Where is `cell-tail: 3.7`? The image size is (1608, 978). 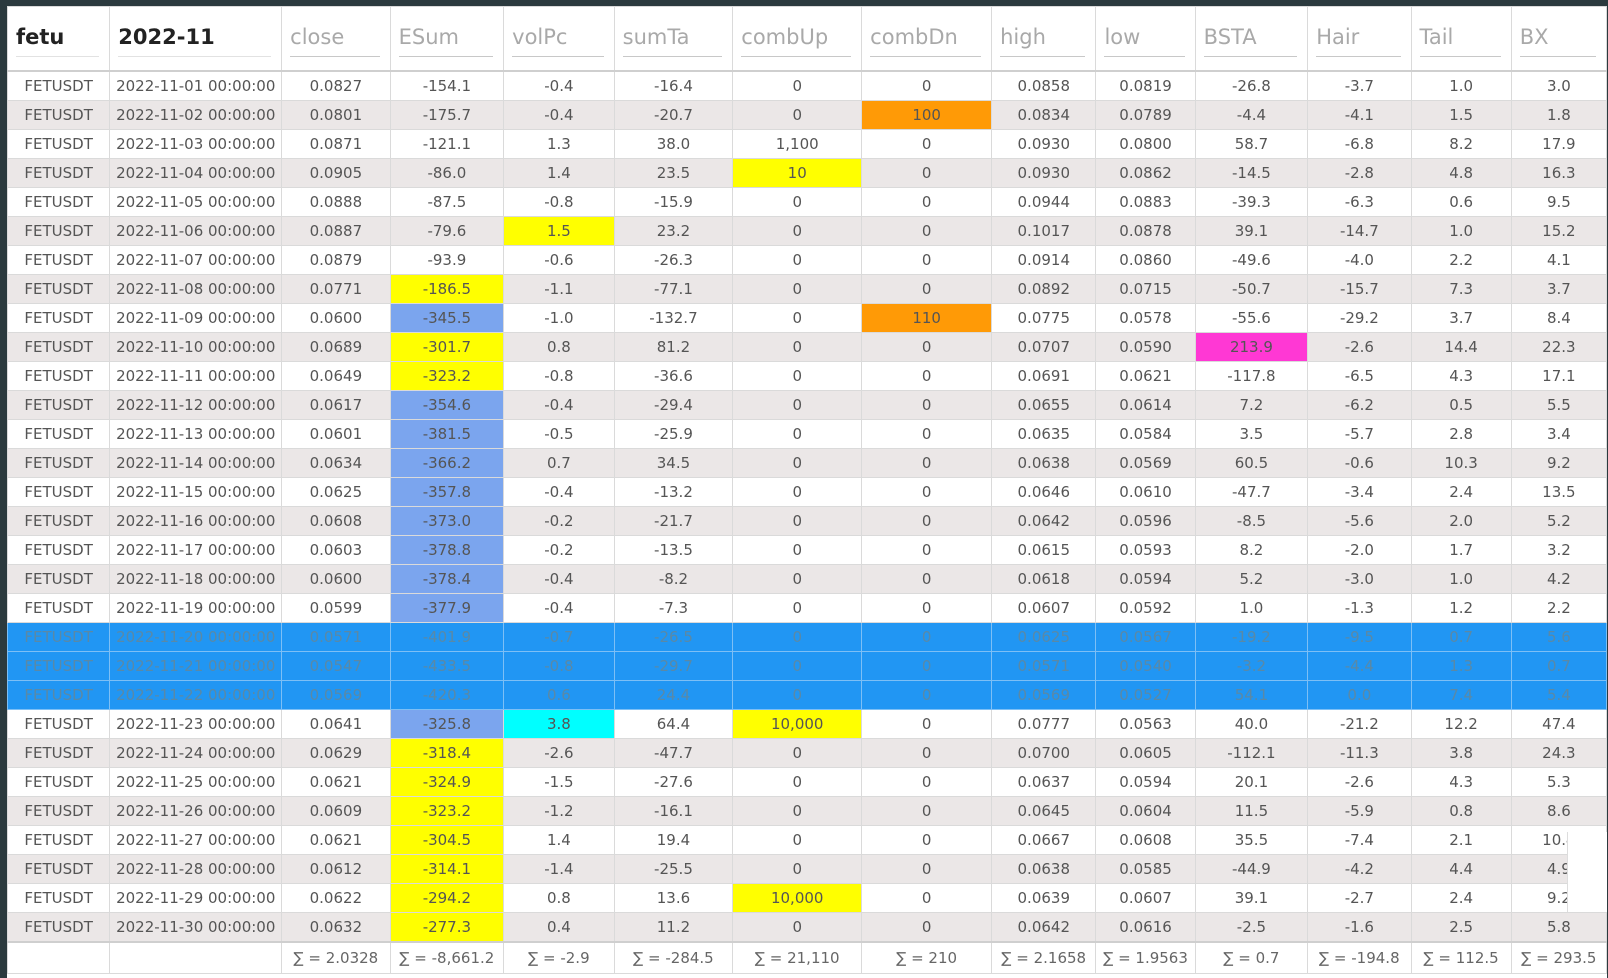 cell-tail: 3.7 is located at coordinates (1461, 318).